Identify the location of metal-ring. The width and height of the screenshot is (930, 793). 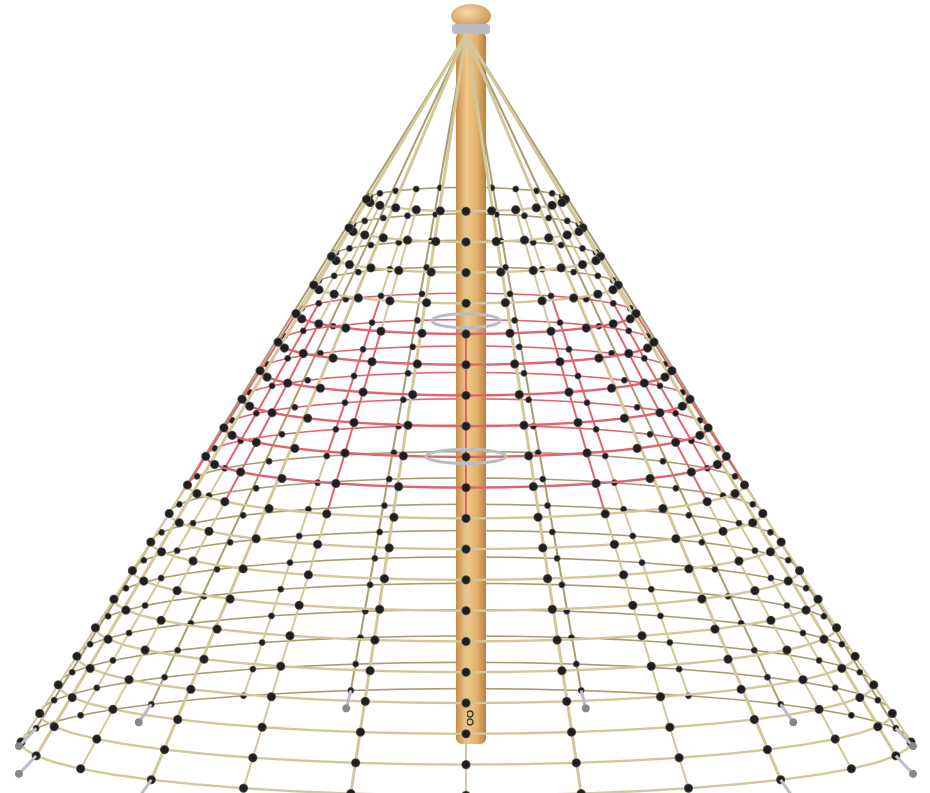
(466, 321).